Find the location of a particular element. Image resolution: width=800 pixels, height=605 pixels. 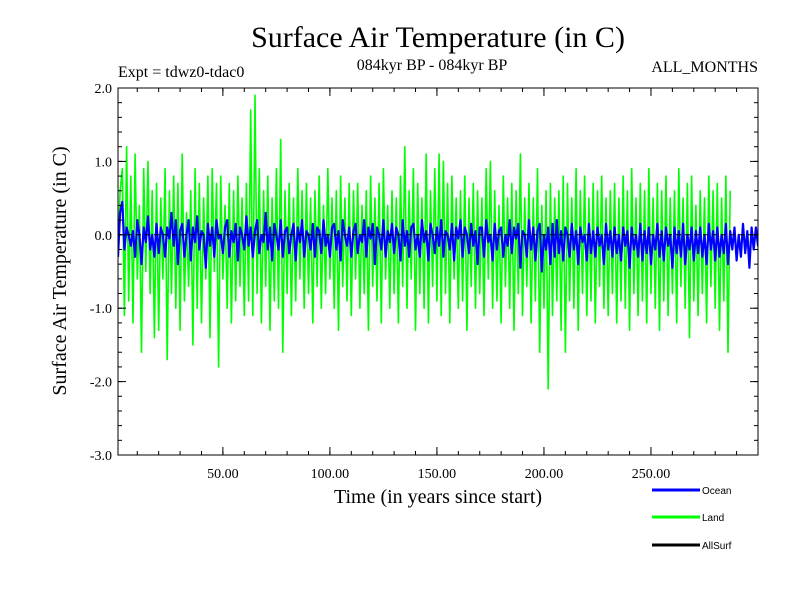

y-tick-label: 2.0 is located at coordinates (104, 89).